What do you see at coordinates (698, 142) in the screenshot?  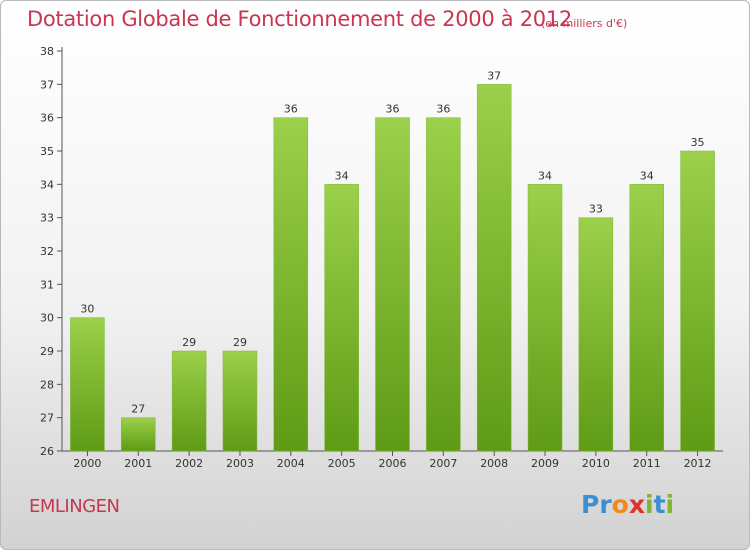 I see `bar-value-label: 35` at bounding box center [698, 142].